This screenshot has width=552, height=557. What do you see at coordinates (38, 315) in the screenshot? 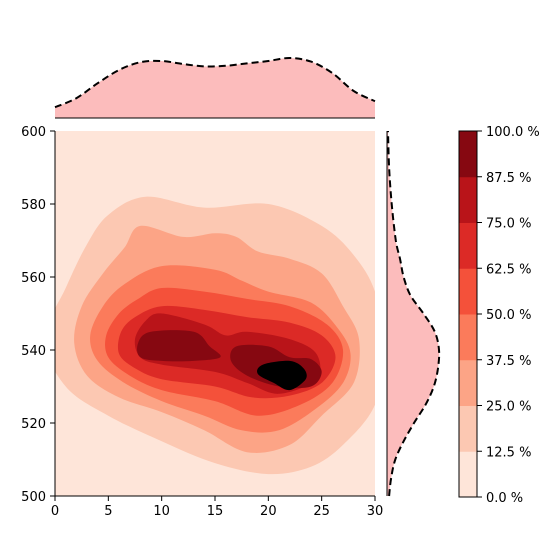
I see `main-y-ticks: 500 520 540 560 580 600` at bounding box center [38, 315].